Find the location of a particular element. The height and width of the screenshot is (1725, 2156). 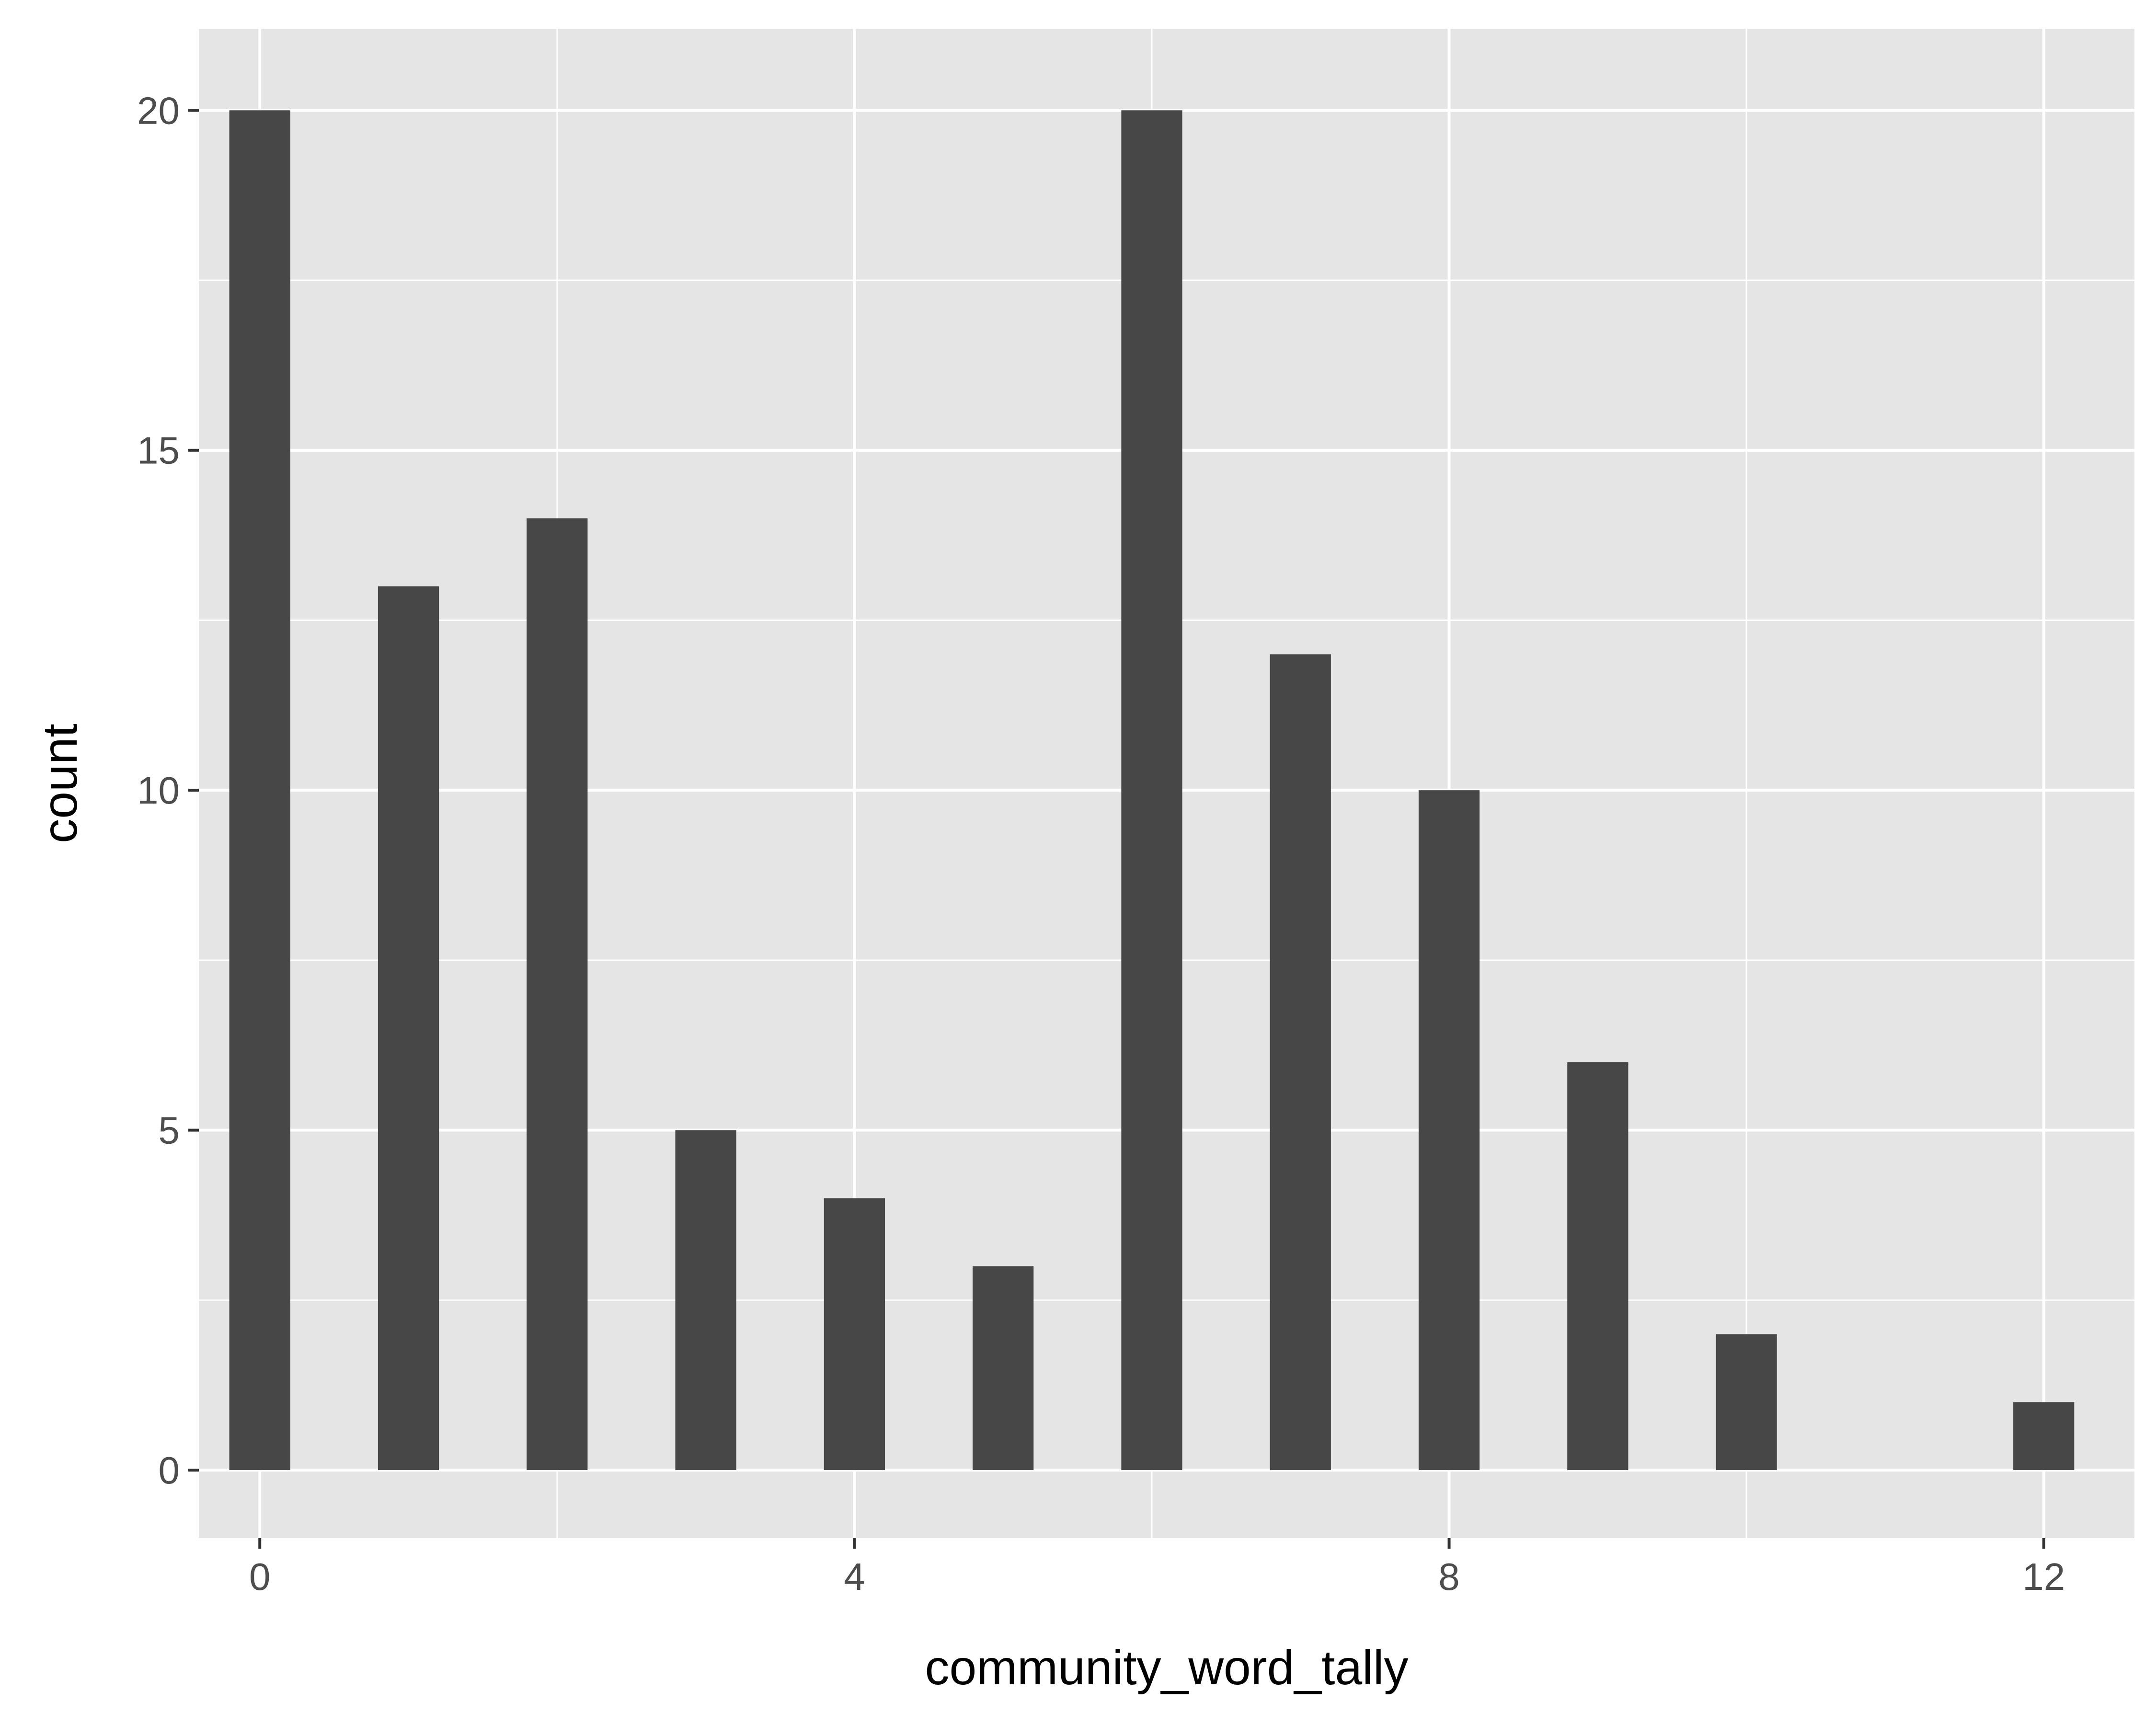

x-tick-label: 0 is located at coordinates (260, 1576).